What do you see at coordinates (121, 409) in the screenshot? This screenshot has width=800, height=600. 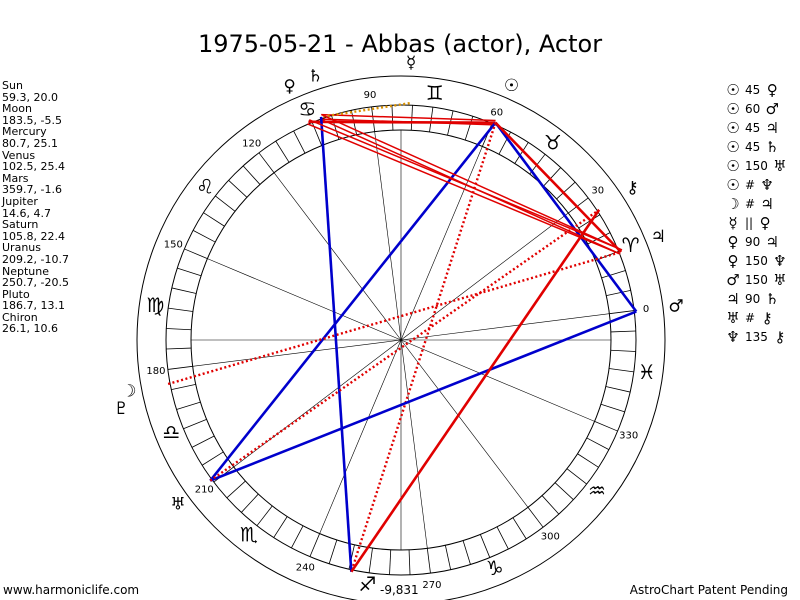 I see `pluto-icon: ♇` at bounding box center [121, 409].